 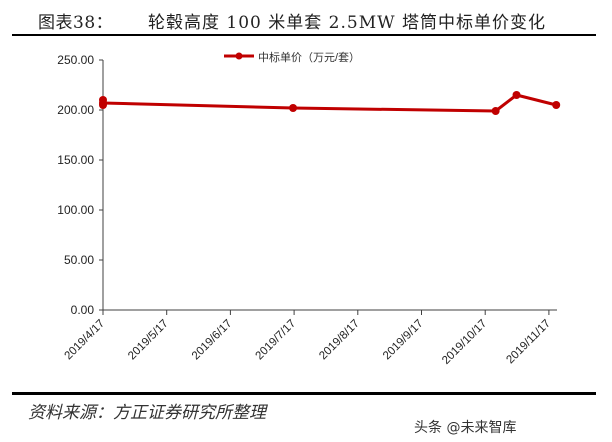 I want to click on svg-text: 250.00, so click(x=75, y=60).